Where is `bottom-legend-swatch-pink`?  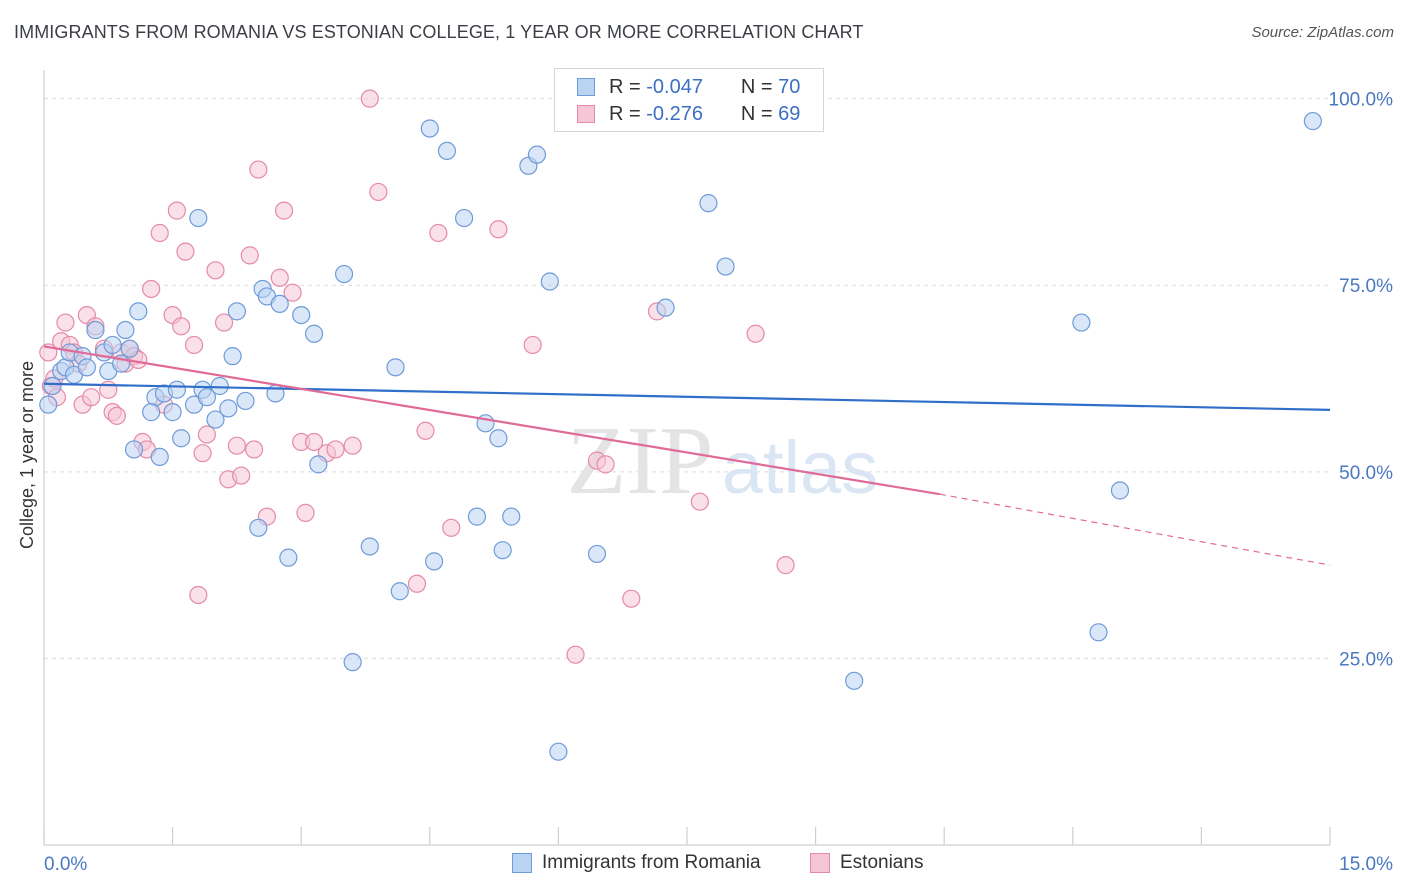
bottom-legend-swatch-pink is located at coordinates (820, 863).